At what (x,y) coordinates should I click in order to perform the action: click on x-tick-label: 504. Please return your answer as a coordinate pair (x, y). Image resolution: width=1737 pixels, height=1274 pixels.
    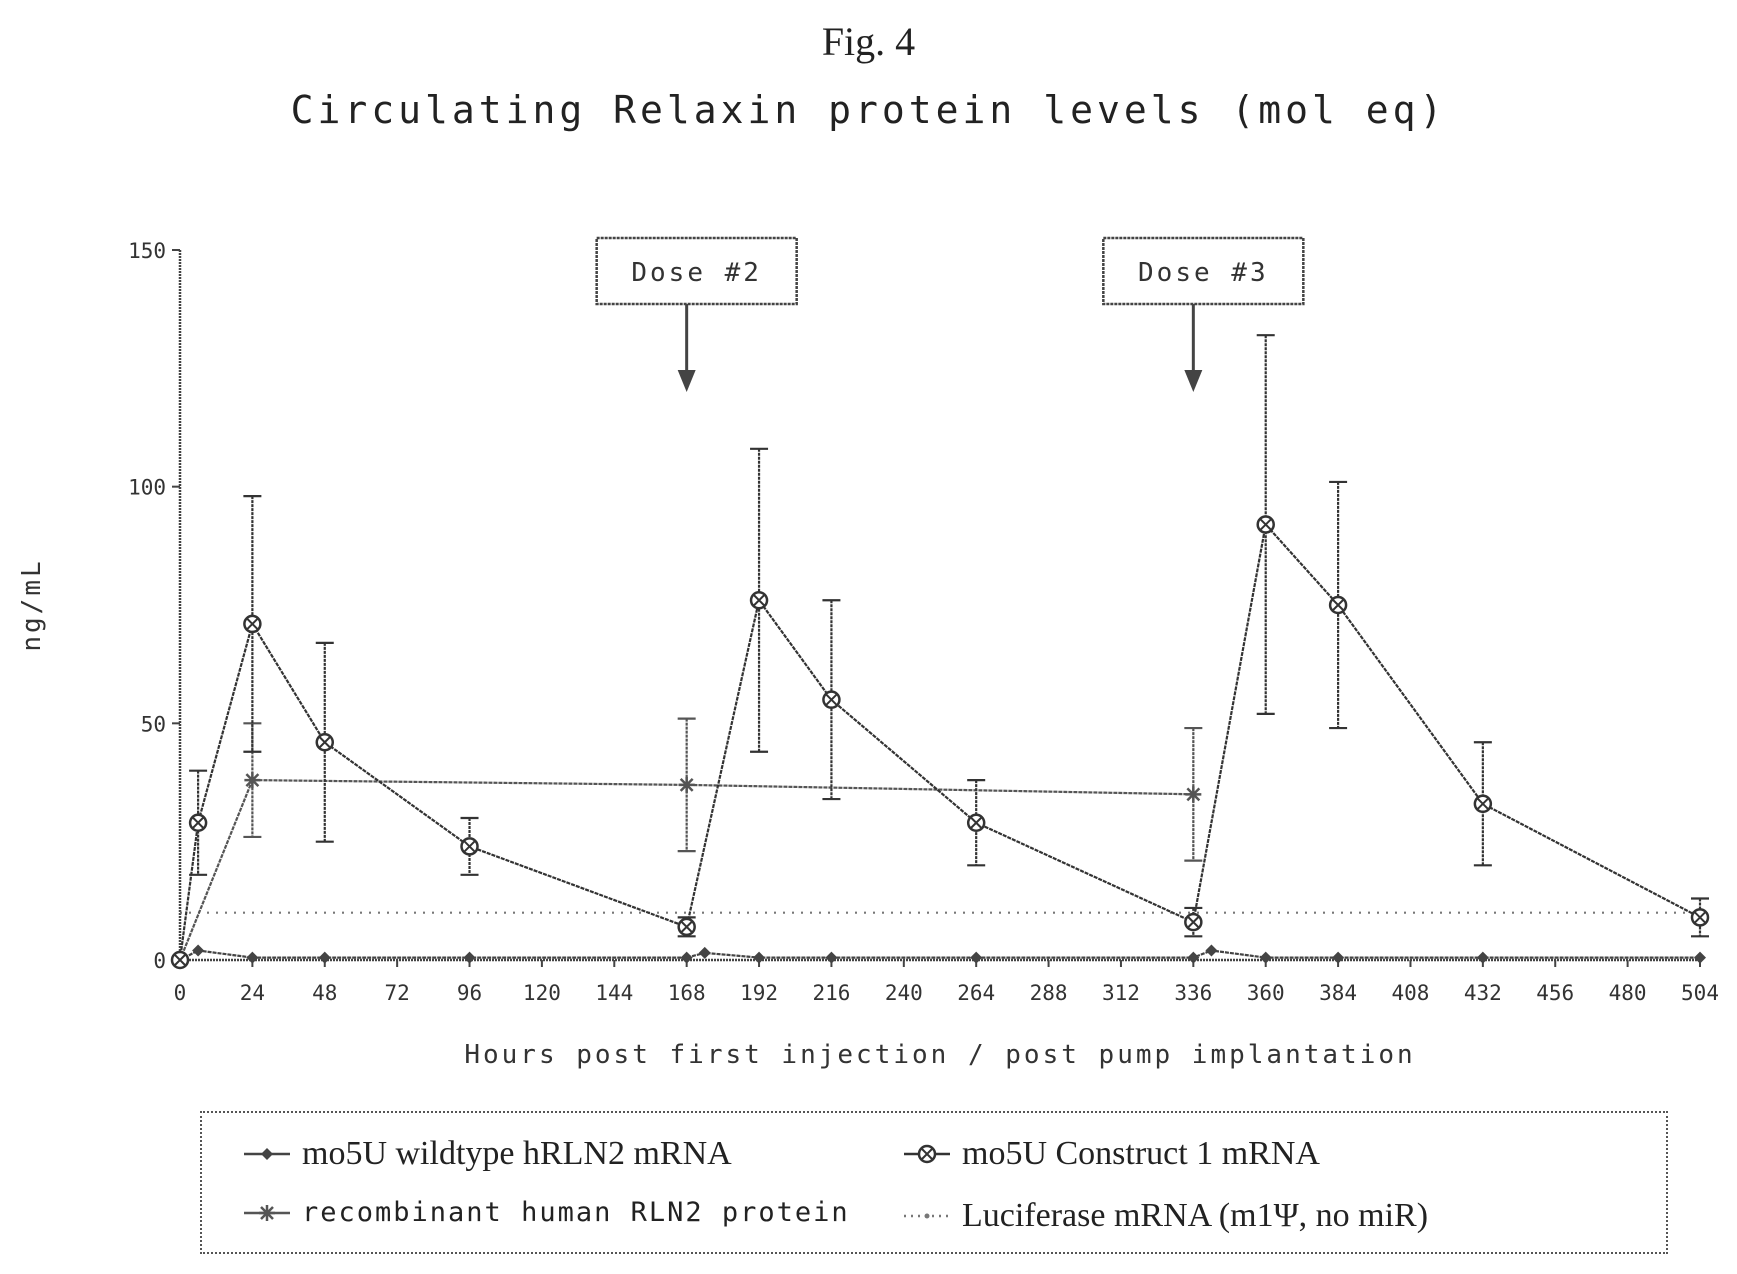
    Looking at the image, I should click on (1700, 993).